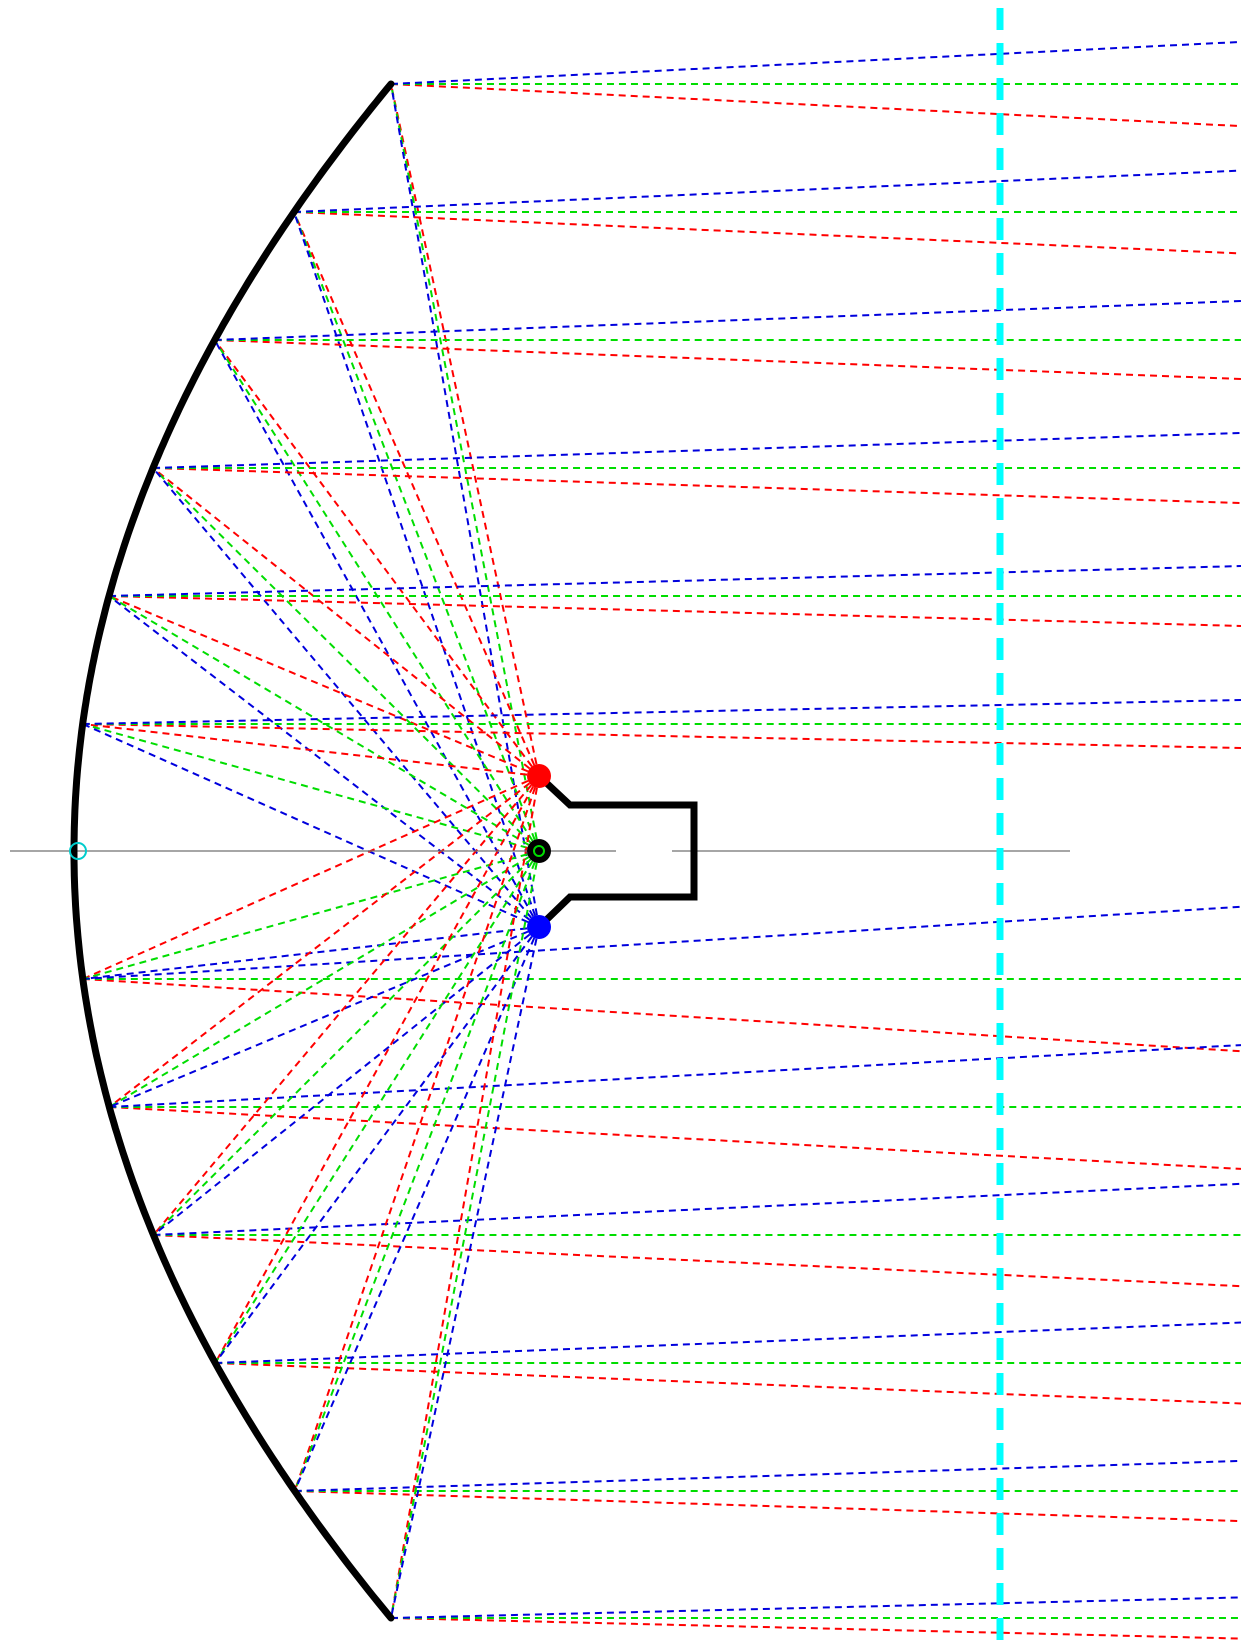 The image size is (1241, 1644). I want to click on green-focus-inner-ring, so click(539, 851).